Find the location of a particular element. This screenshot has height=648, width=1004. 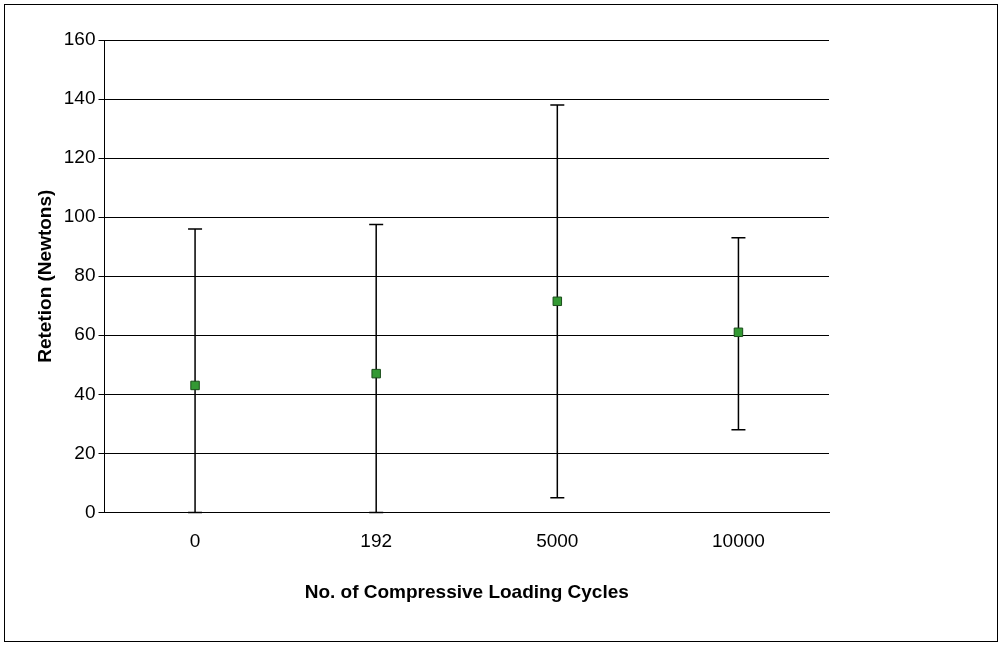

x-tick-label: 0 is located at coordinates (195, 541).